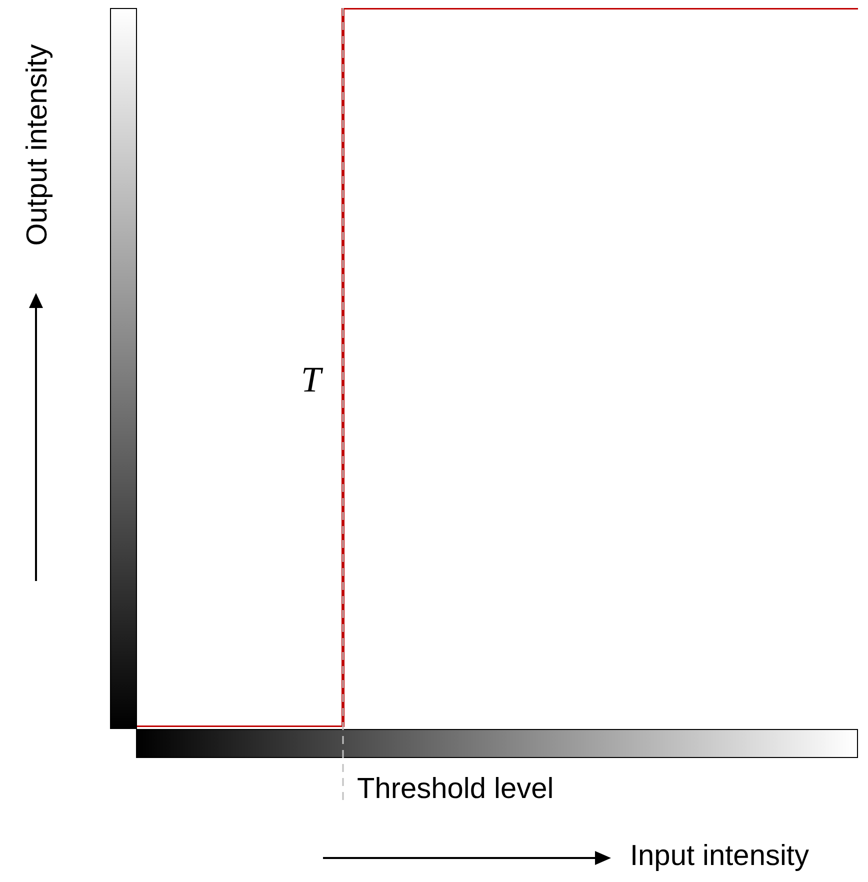 This screenshot has height=882, width=868. Describe the element at coordinates (38, 145) in the screenshot. I see `y-axis-title: Output intensity` at that location.